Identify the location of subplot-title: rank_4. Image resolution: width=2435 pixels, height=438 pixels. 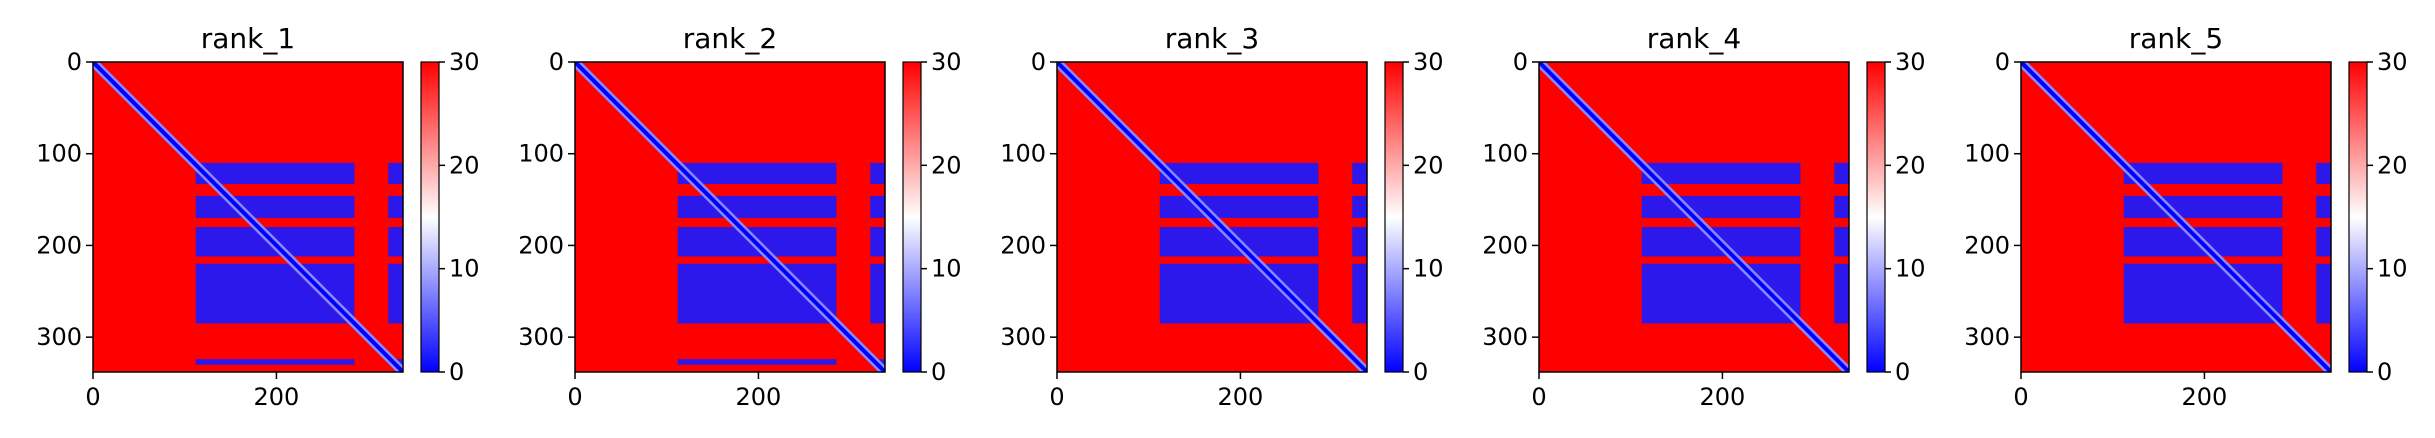
(1694, 38).